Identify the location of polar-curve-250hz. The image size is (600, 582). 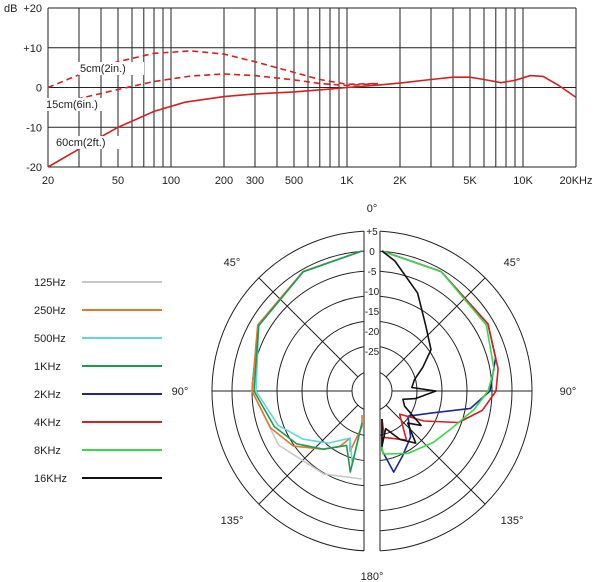
(307, 351).